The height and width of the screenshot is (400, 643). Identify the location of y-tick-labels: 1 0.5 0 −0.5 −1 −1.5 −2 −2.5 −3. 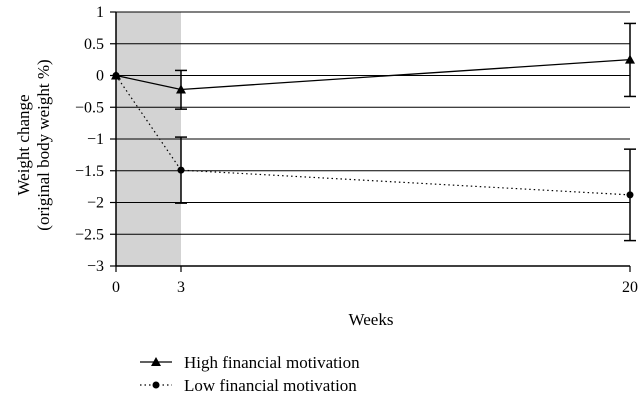
(89, 139).